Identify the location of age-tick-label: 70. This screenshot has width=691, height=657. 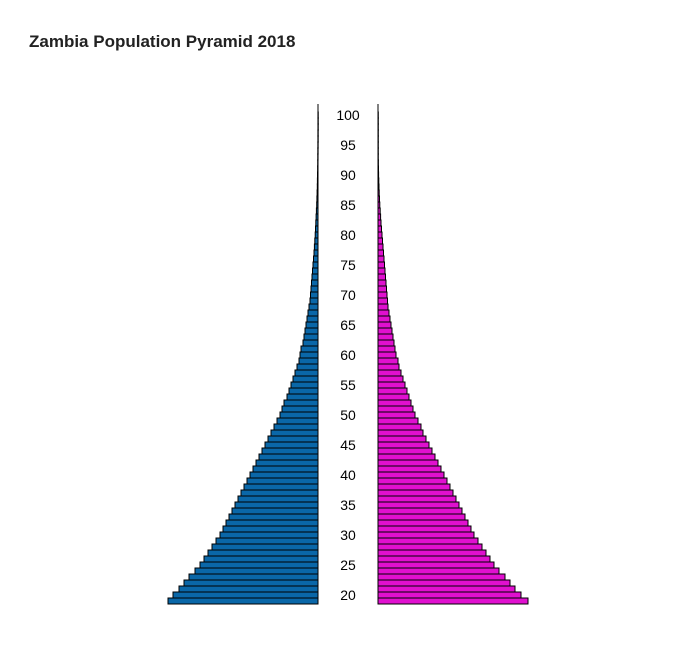
(348, 295).